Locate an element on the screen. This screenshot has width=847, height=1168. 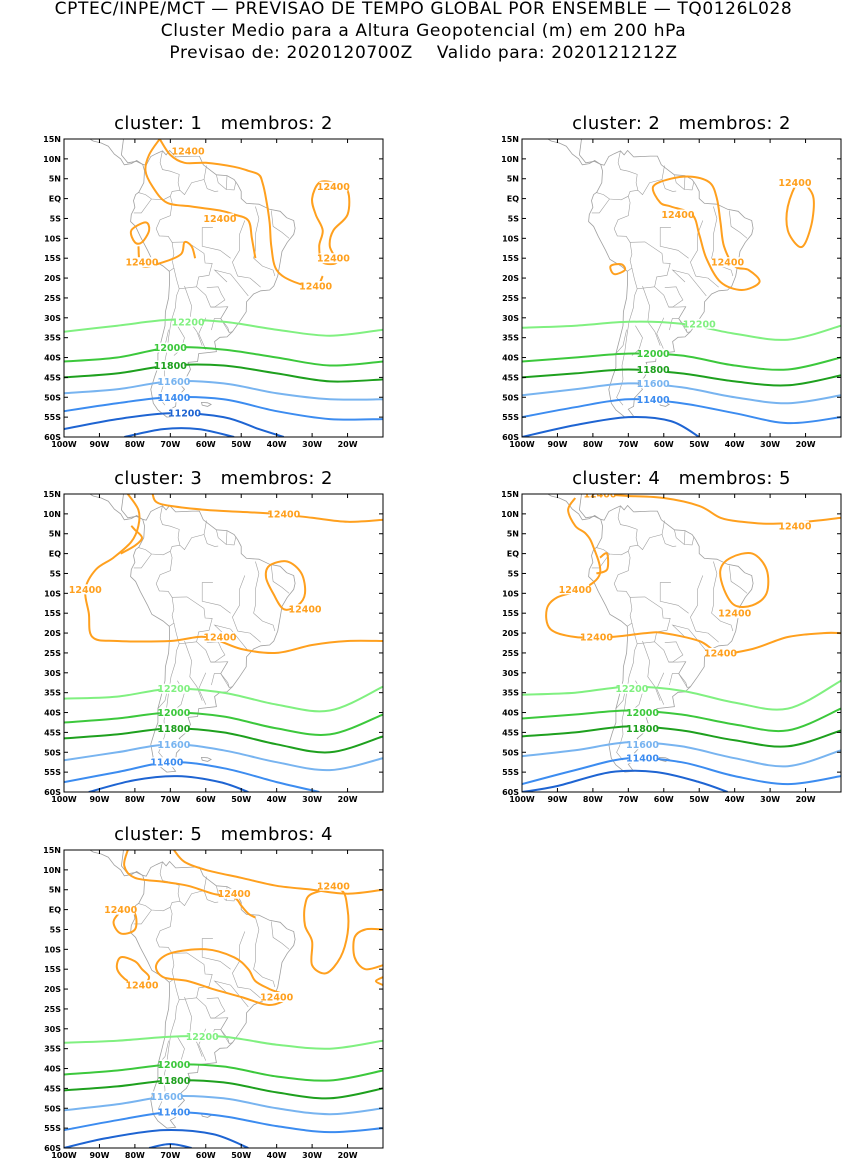
lon-label: 60W is located at coordinates (206, 799).